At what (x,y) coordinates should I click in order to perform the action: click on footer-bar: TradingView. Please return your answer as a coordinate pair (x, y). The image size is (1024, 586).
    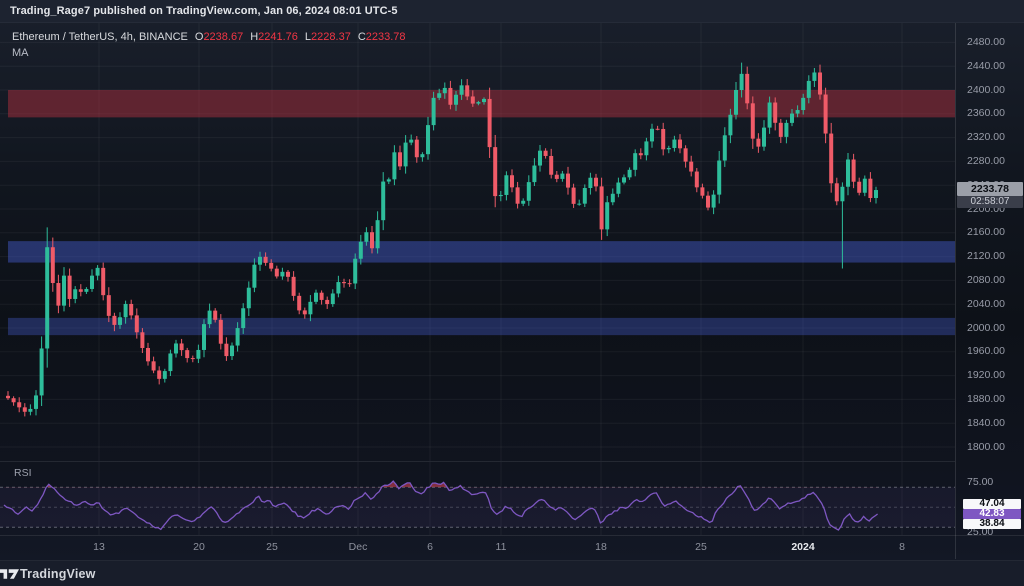
    Looking at the image, I should click on (512, 573).